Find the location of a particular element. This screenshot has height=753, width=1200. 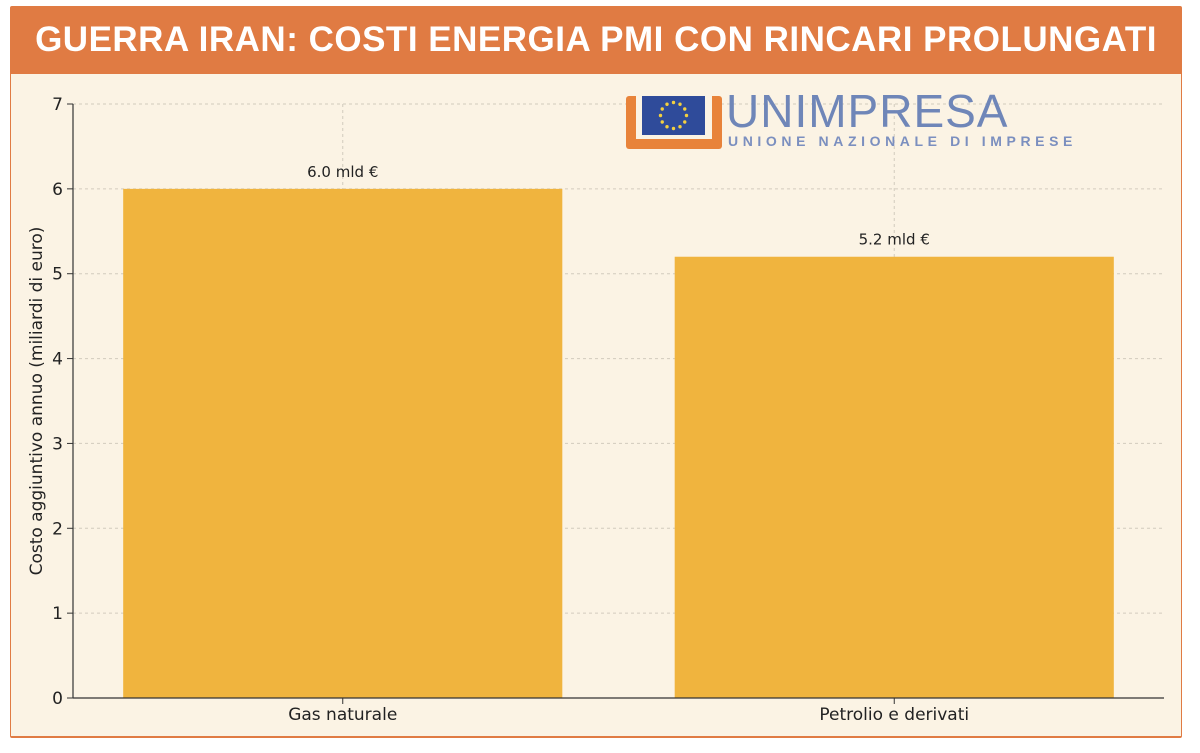

y-tick-labels: 0 1 2 3 4 5 6 7 is located at coordinates (62, 402).